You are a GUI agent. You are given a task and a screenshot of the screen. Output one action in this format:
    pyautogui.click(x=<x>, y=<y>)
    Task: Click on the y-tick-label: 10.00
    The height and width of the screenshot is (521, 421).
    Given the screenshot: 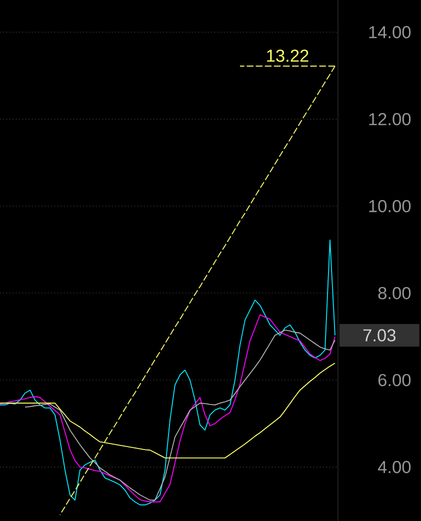 What is the action you would take?
    pyautogui.click(x=390, y=206)
    